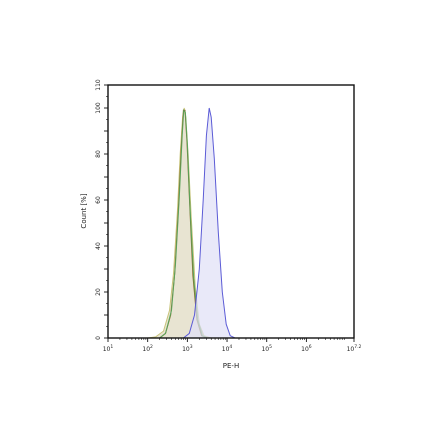 This screenshot has height=440, width=440. I want to click on y-tick-label: 0, so click(98, 338).